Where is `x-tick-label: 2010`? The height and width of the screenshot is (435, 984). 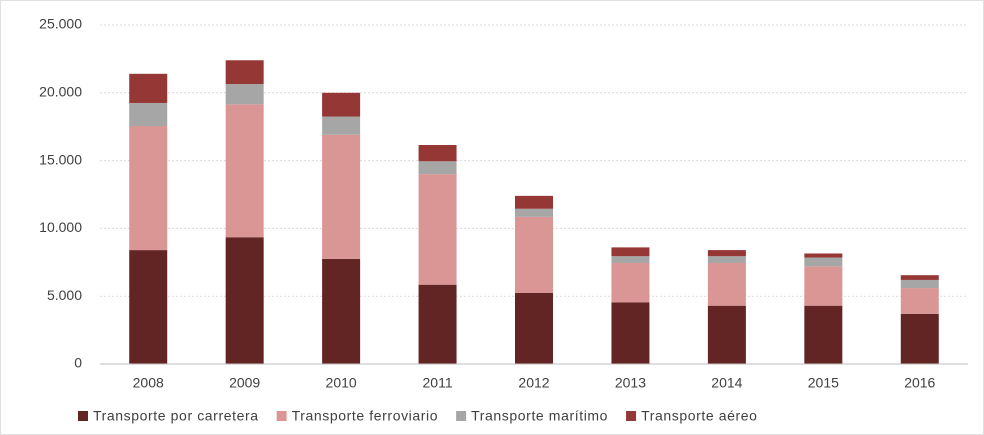
x-tick-label: 2010 is located at coordinates (341, 383).